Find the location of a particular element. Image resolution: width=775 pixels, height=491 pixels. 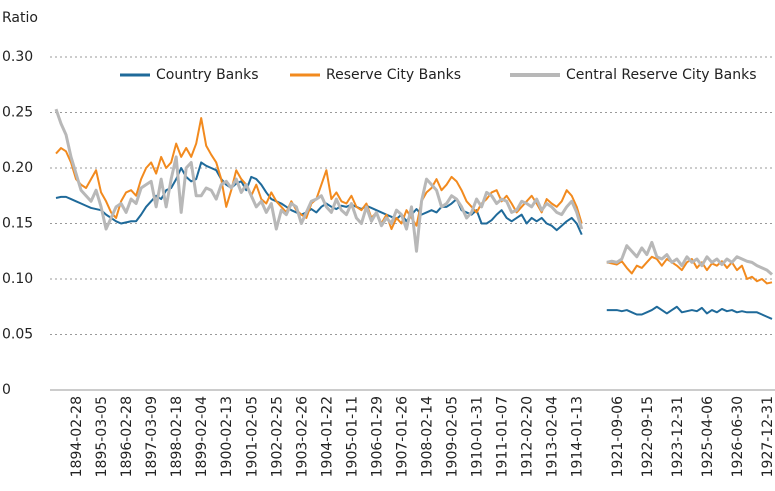

y-tick-label: 0.30 is located at coordinates (17, 57).